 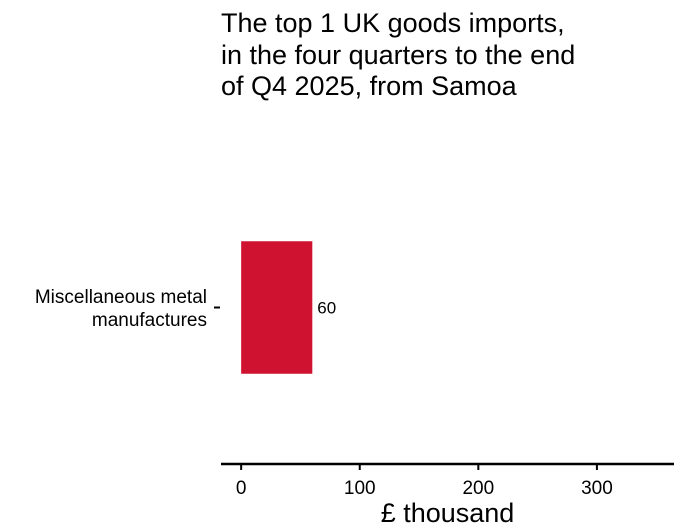 What do you see at coordinates (277, 307) in the screenshot?
I see `bar` at bounding box center [277, 307].